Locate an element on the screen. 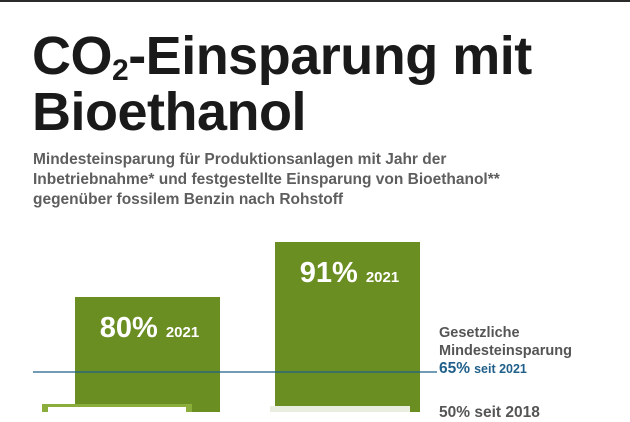  bar-year-2: 2021 is located at coordinates (382, 277).